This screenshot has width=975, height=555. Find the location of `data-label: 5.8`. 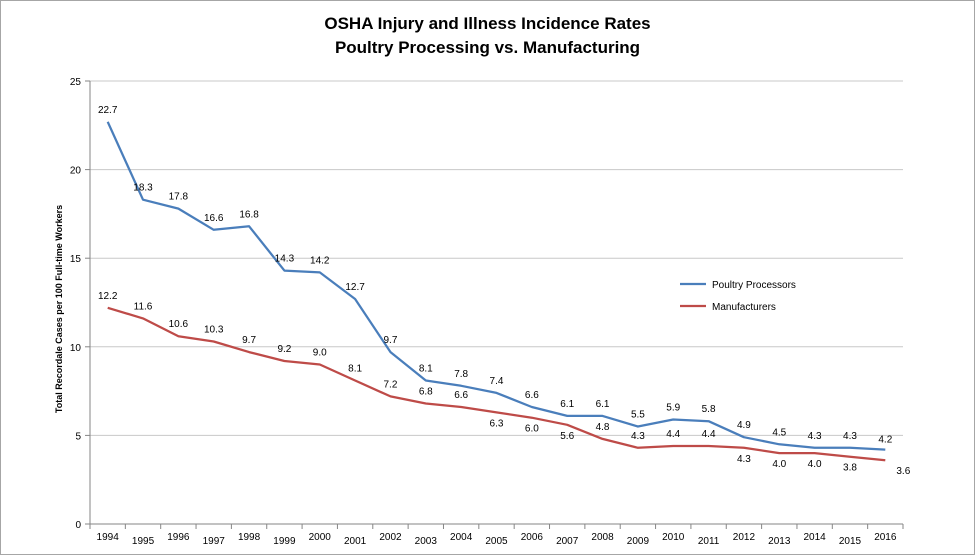

data-label: 5.8 is located at coordinates (709, 409).